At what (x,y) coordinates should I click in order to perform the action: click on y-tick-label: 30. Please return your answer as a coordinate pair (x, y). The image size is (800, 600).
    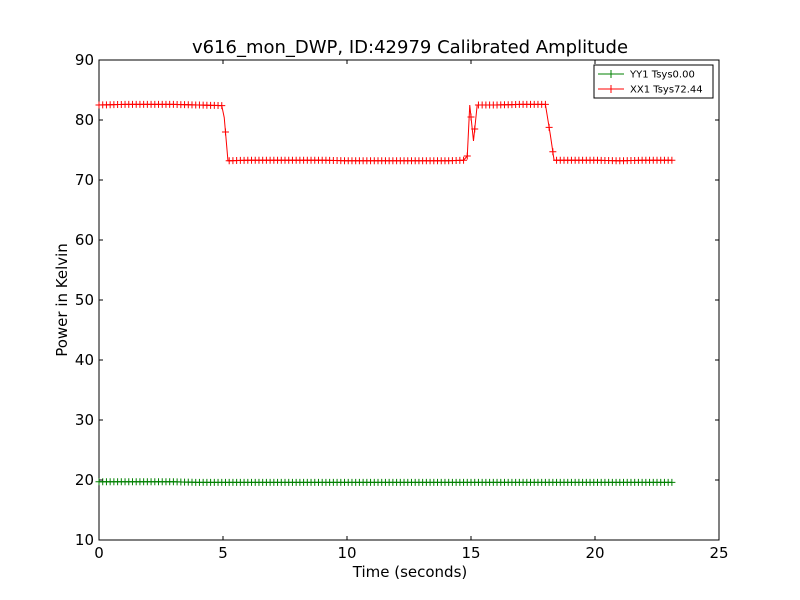
    Looking at the image, I should click on (84, 420).